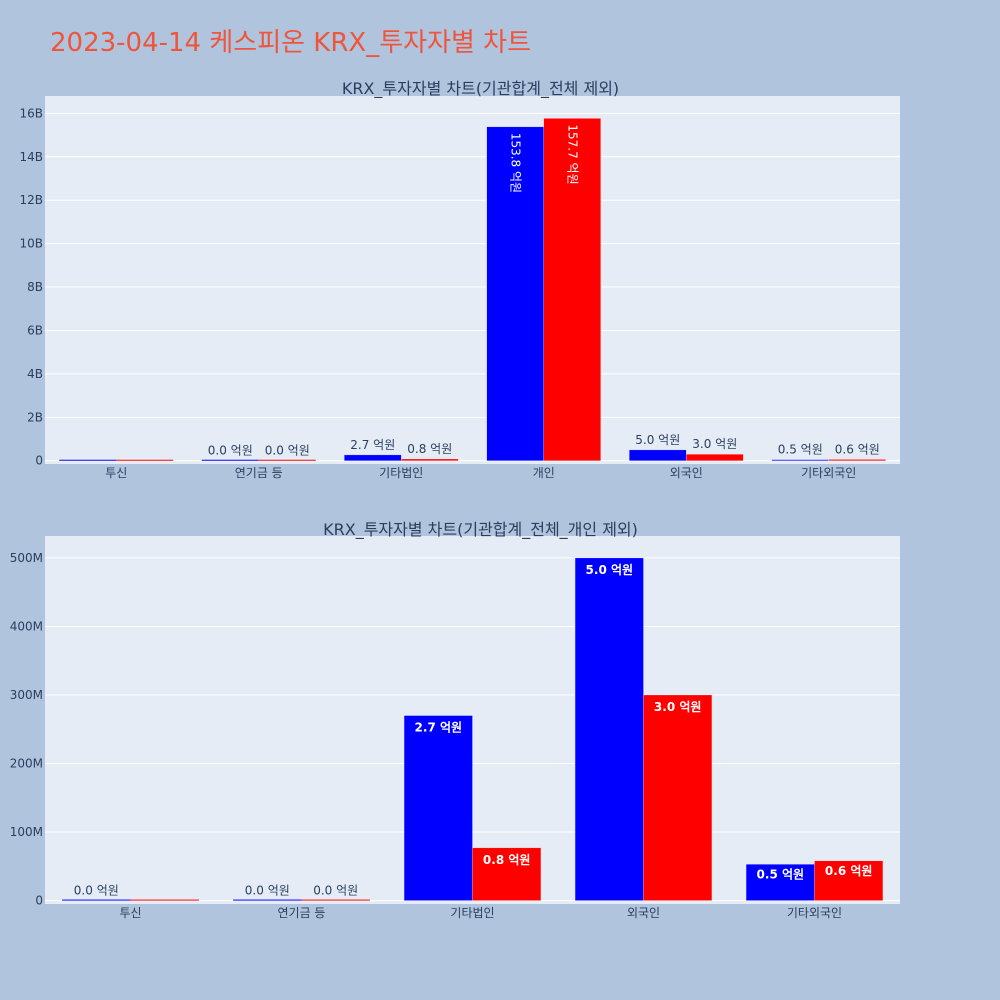  I want to click on y-tick-label: 100M, so click(26, 832).